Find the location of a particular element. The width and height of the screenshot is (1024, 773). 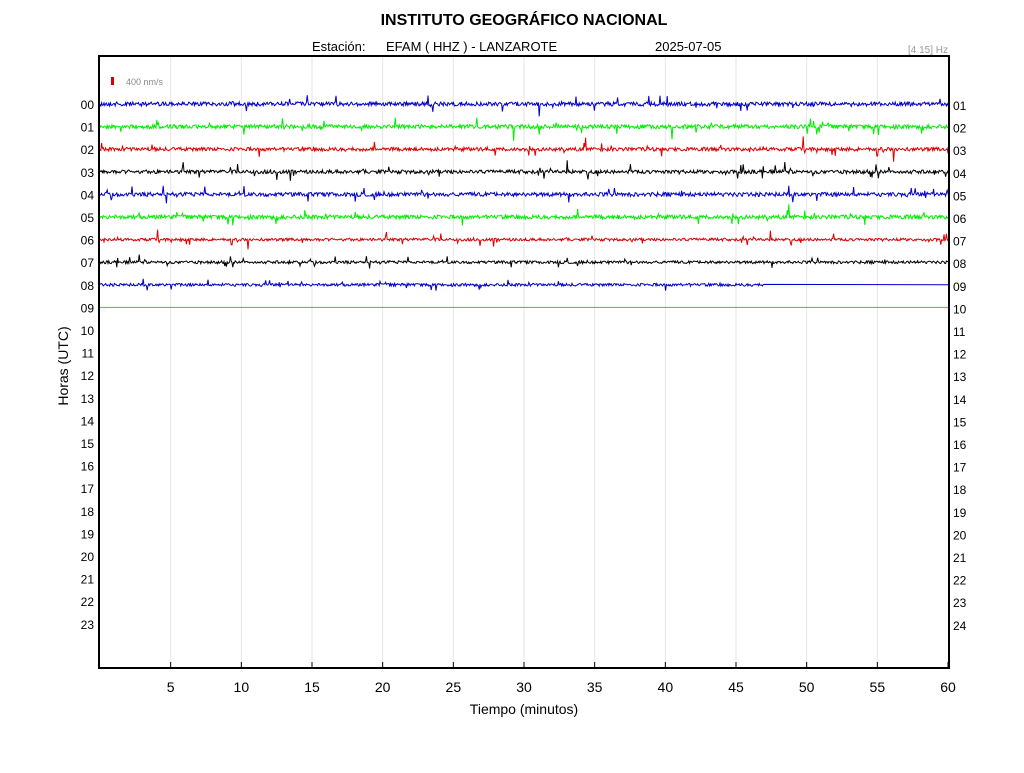

right-hour-label-18: 18 is located at coordinates (960, 490).